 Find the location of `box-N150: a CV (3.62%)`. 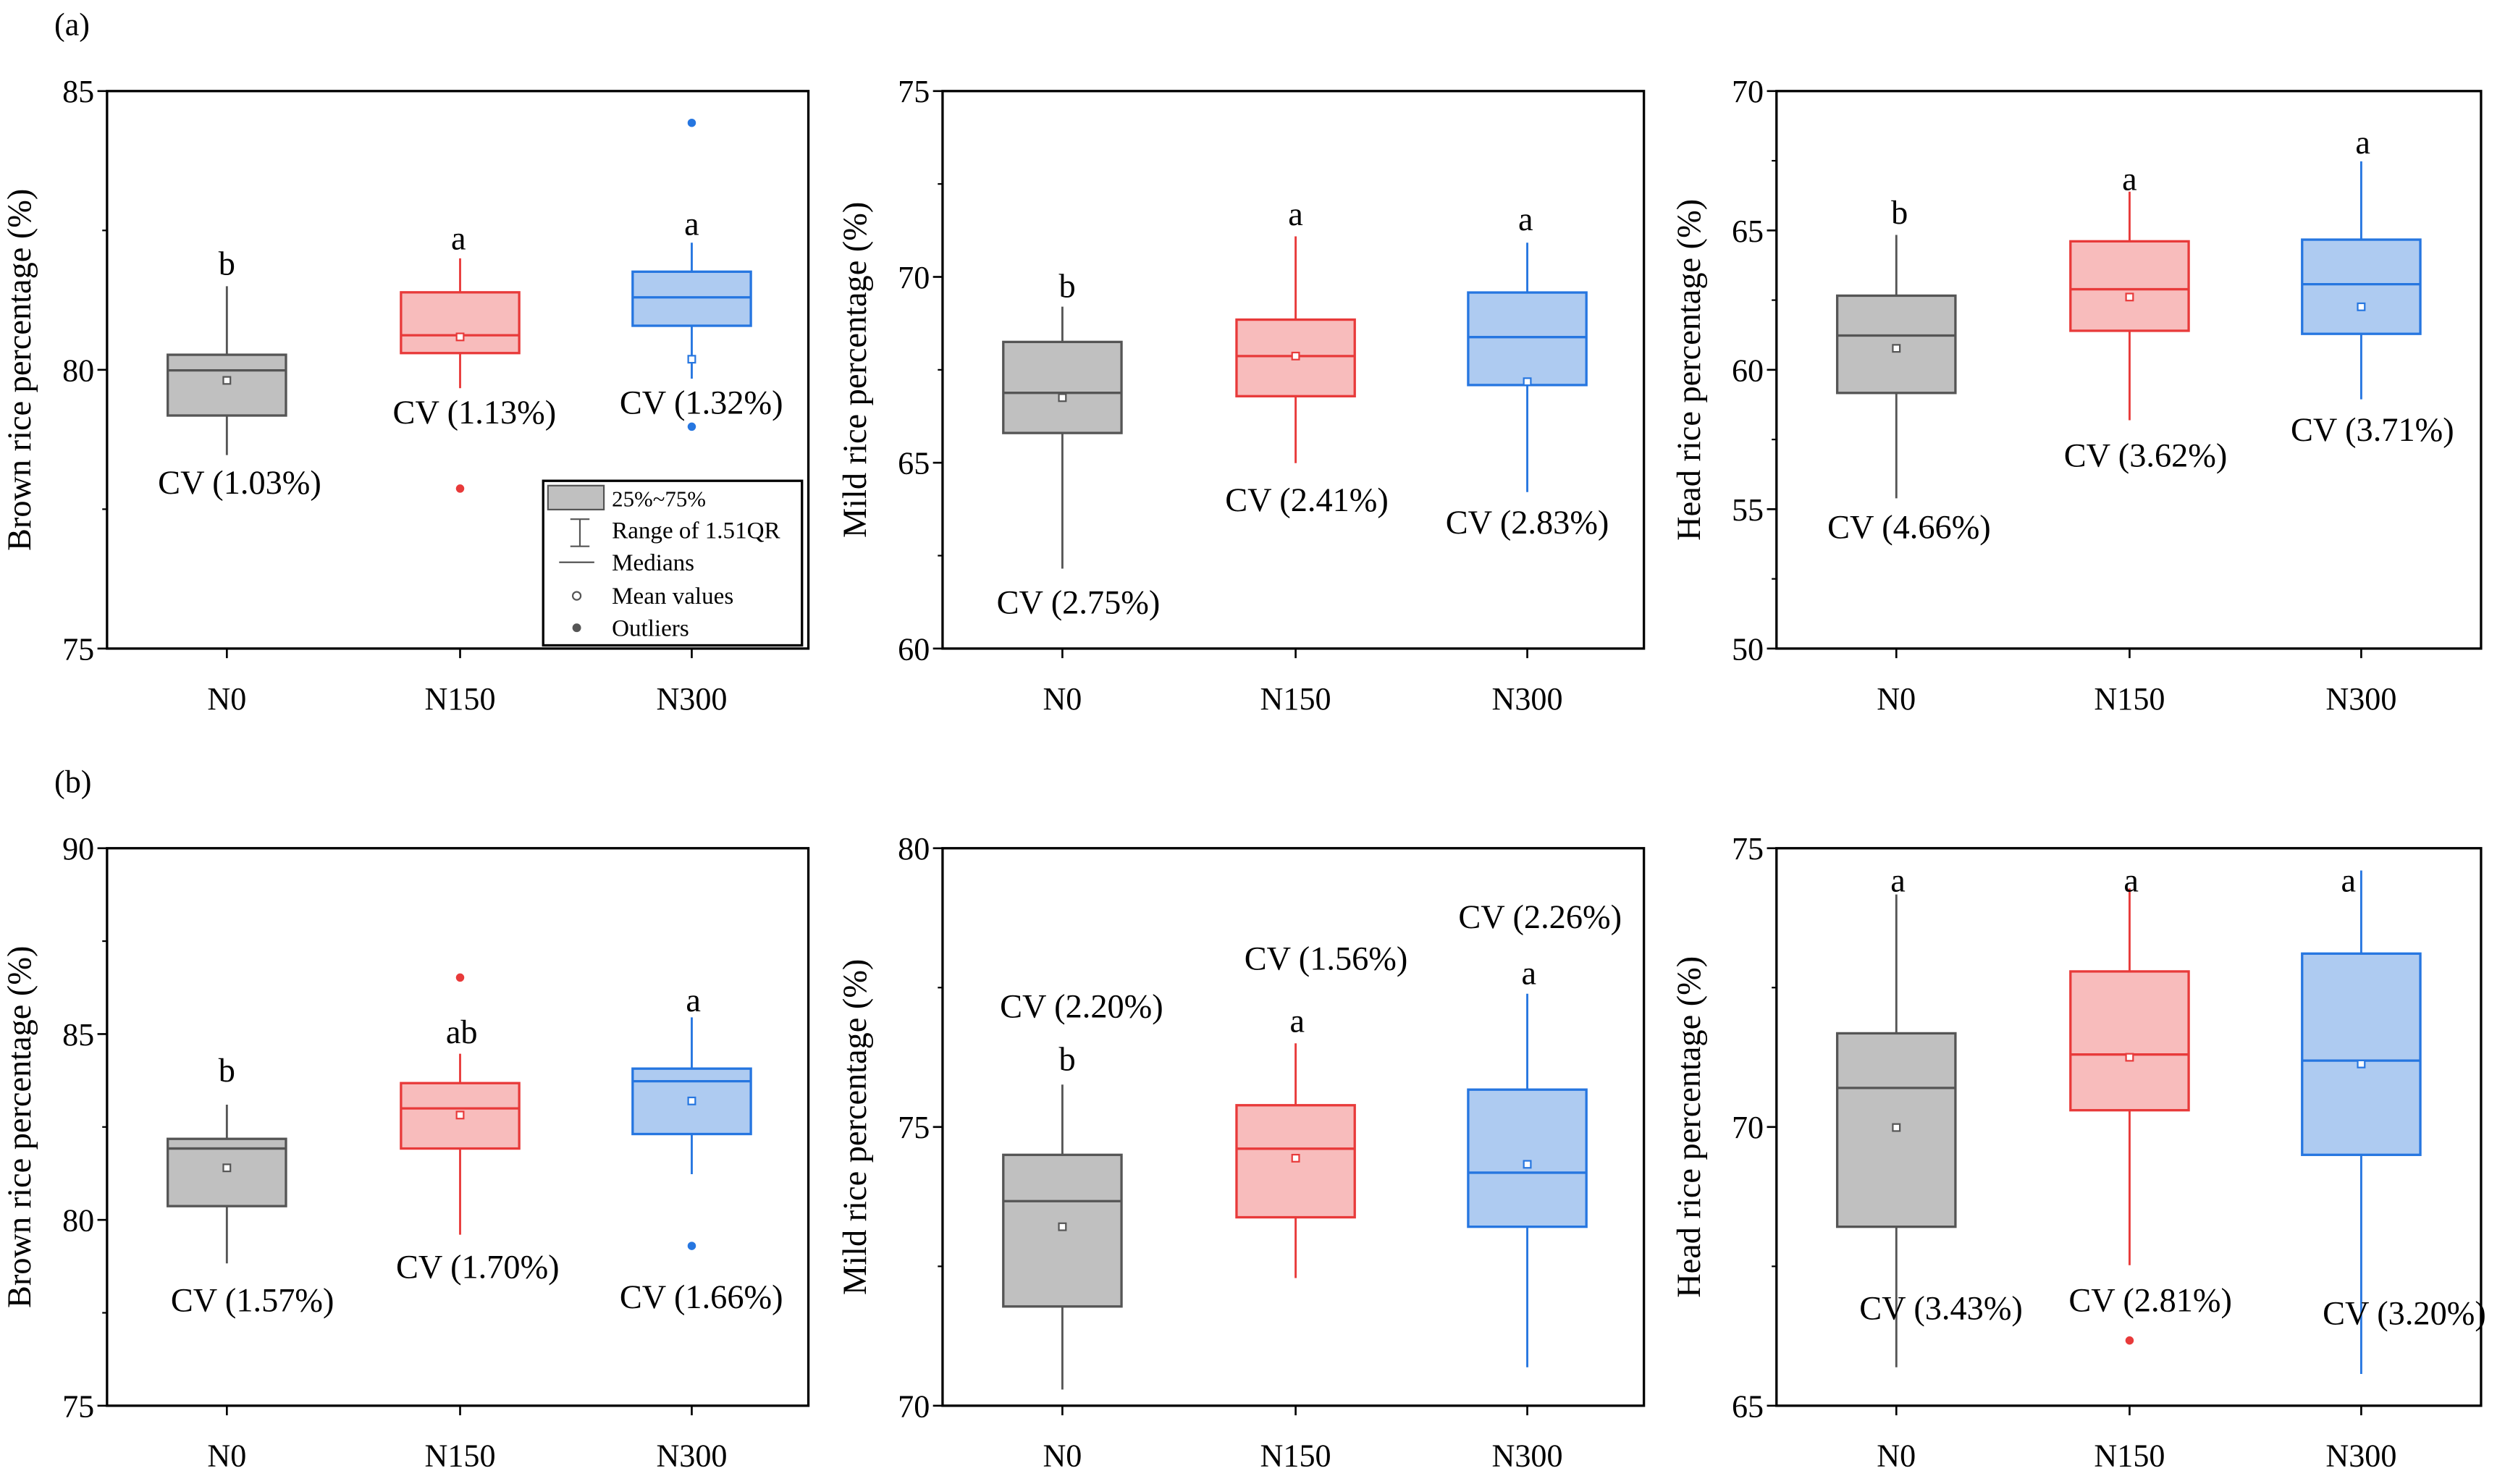

box-N150: a CV (3.62%) is located at coordinates (2146, 318).